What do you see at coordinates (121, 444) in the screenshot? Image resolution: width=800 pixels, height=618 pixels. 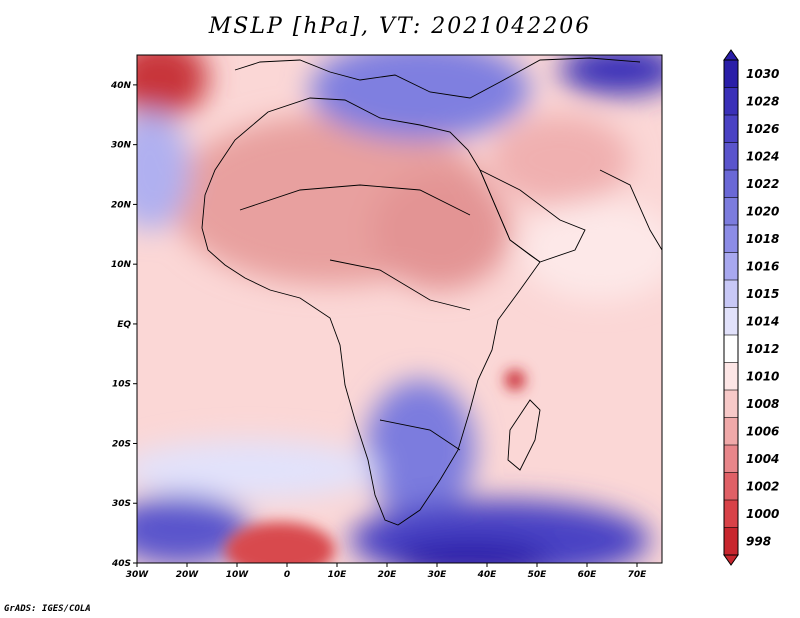 I see `y-tick-label: 20S` at bounding box center [121, 444].